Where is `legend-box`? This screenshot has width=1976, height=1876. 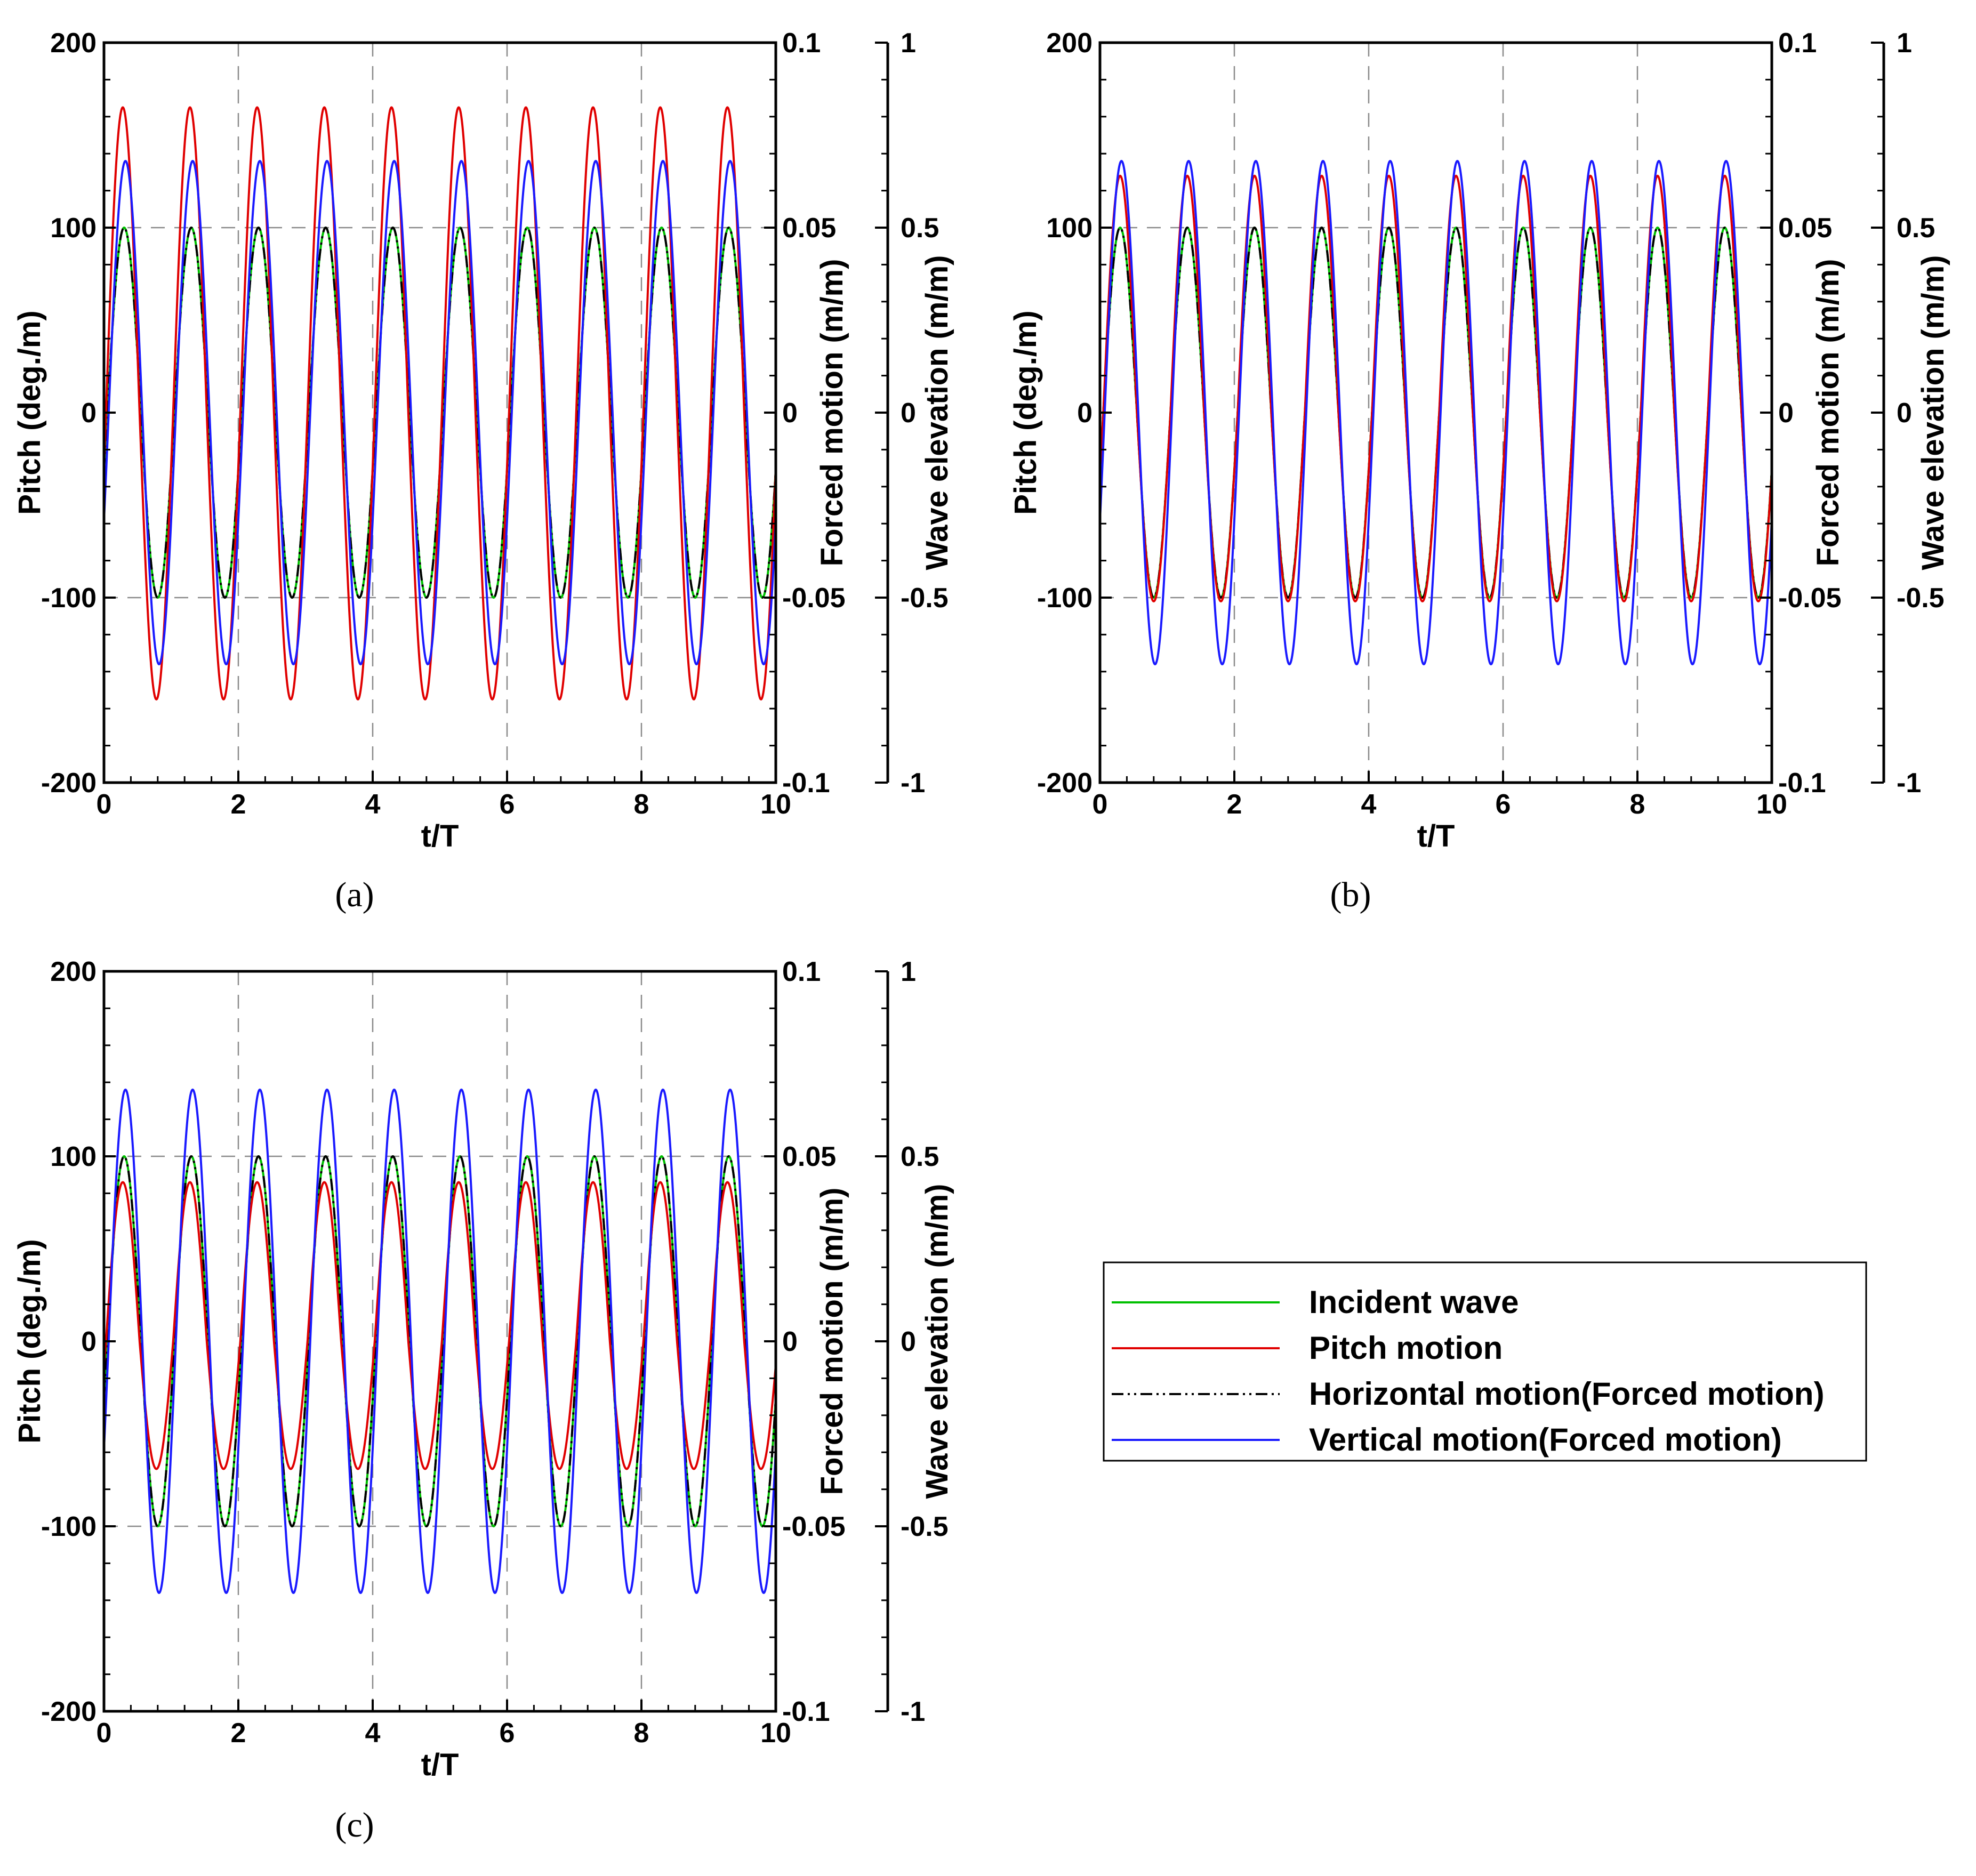
legend-box is located at coordinates (1485, 1361).